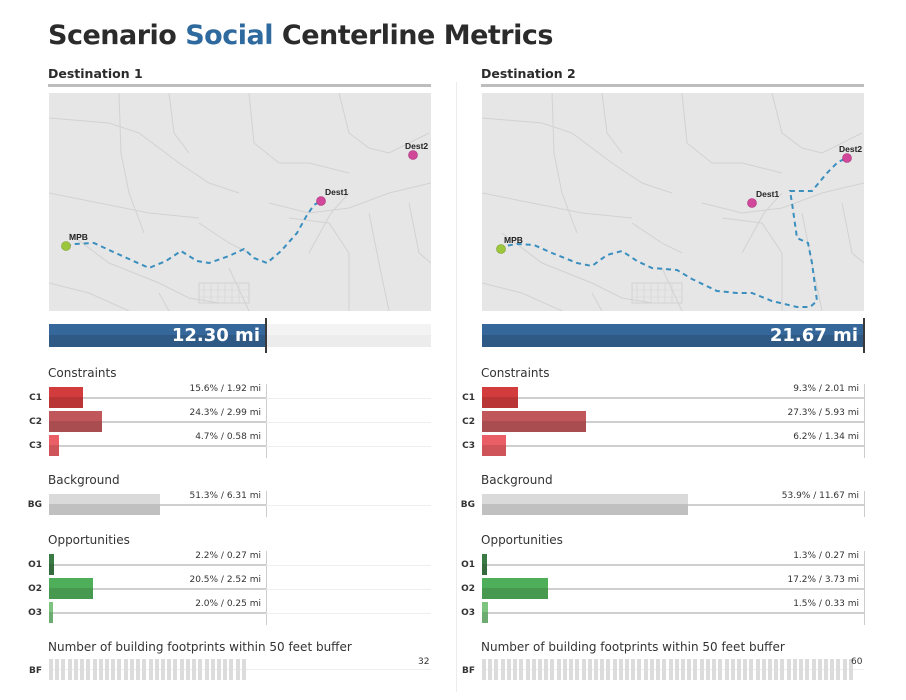 The width and height of the screenshot is (906, 700). What do you see at coordinates (522, 540) in the screenshot?
I see `opportunities-heading: Opportunities` at bounding box center [522, 540].